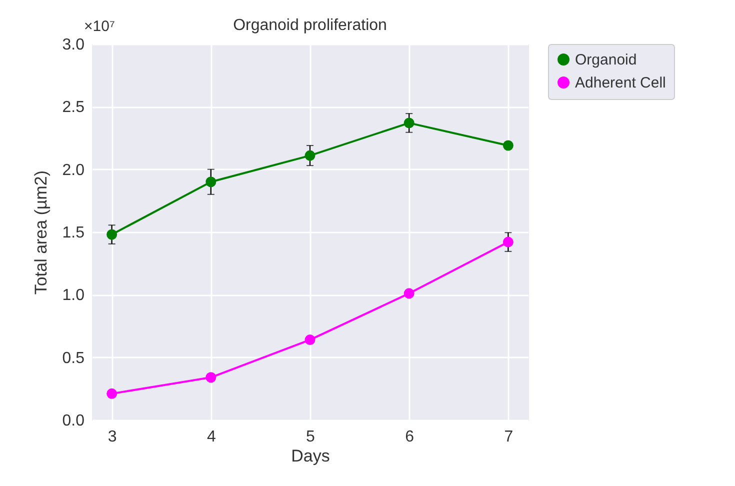 The width and height of the screenshot is (735, 486). I want to click on x-tick-label: 6, so click(409, 437).